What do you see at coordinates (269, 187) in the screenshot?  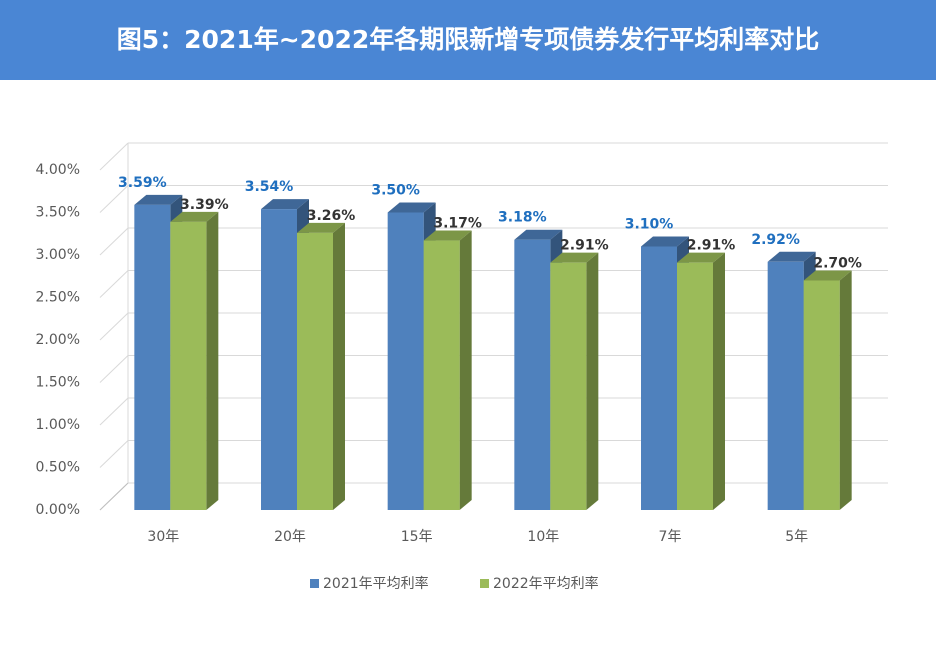 I see `data-label: 3.54%` at bounding box center [269, 187].